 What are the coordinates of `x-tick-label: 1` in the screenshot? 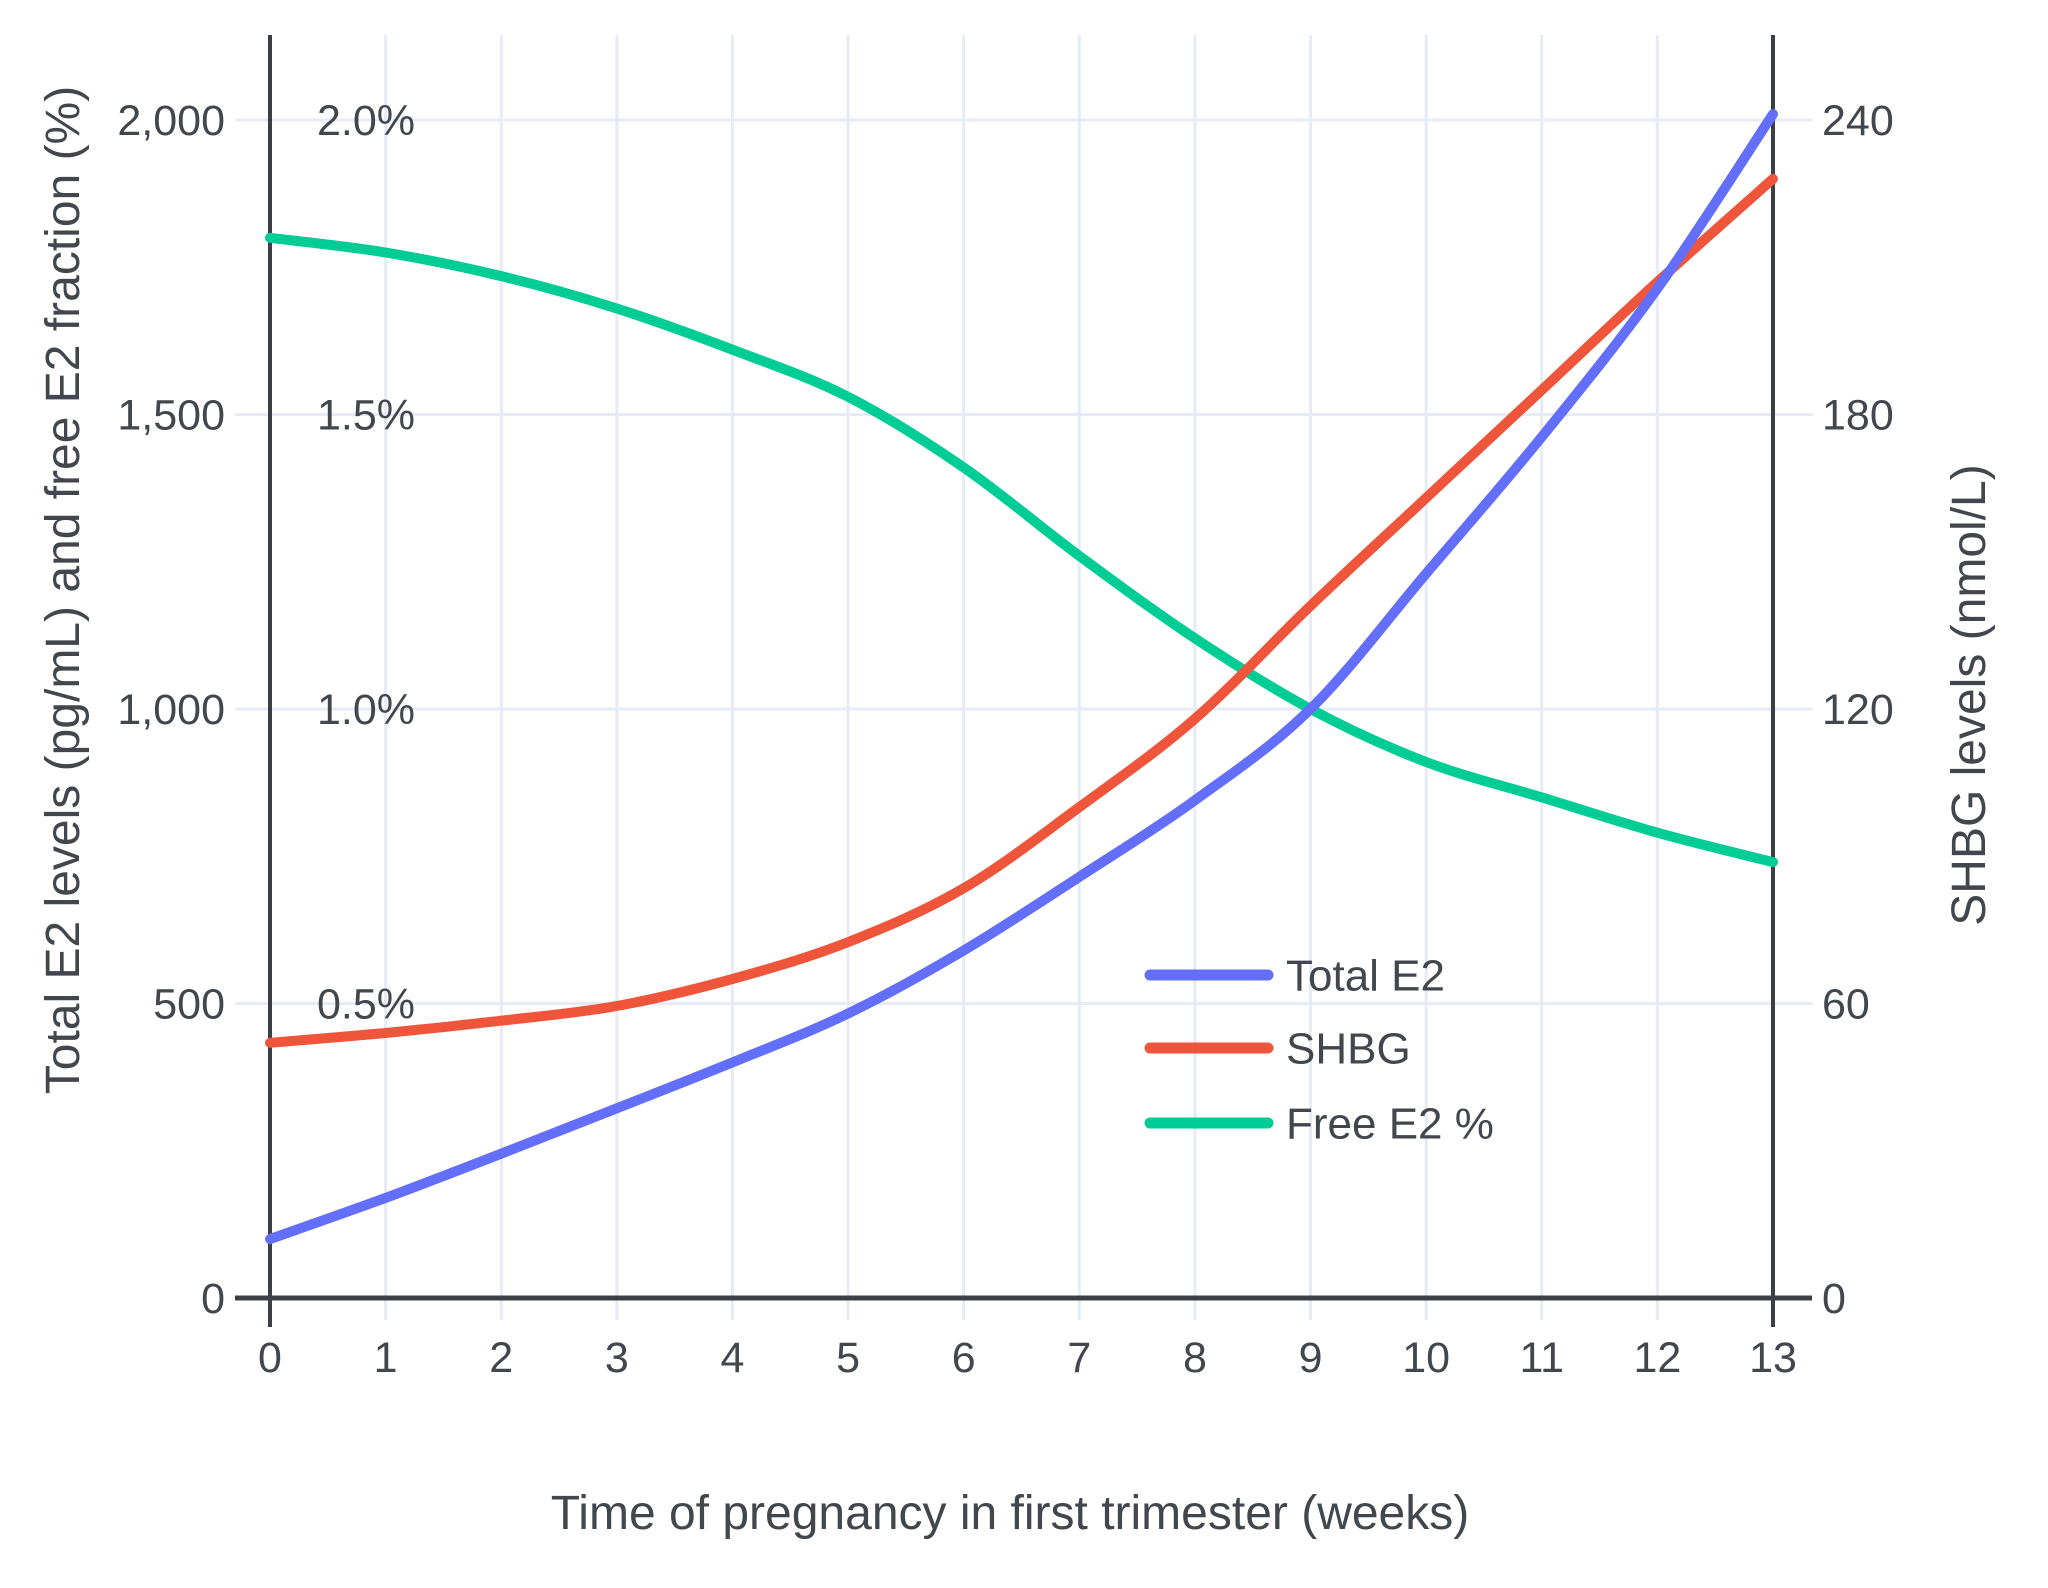 It's located at (386, 1358).